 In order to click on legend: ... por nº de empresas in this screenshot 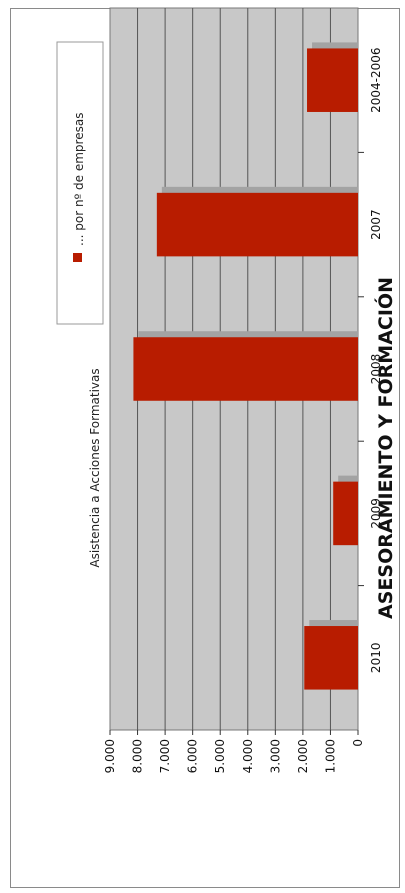, I will do `click(80, 183)`.